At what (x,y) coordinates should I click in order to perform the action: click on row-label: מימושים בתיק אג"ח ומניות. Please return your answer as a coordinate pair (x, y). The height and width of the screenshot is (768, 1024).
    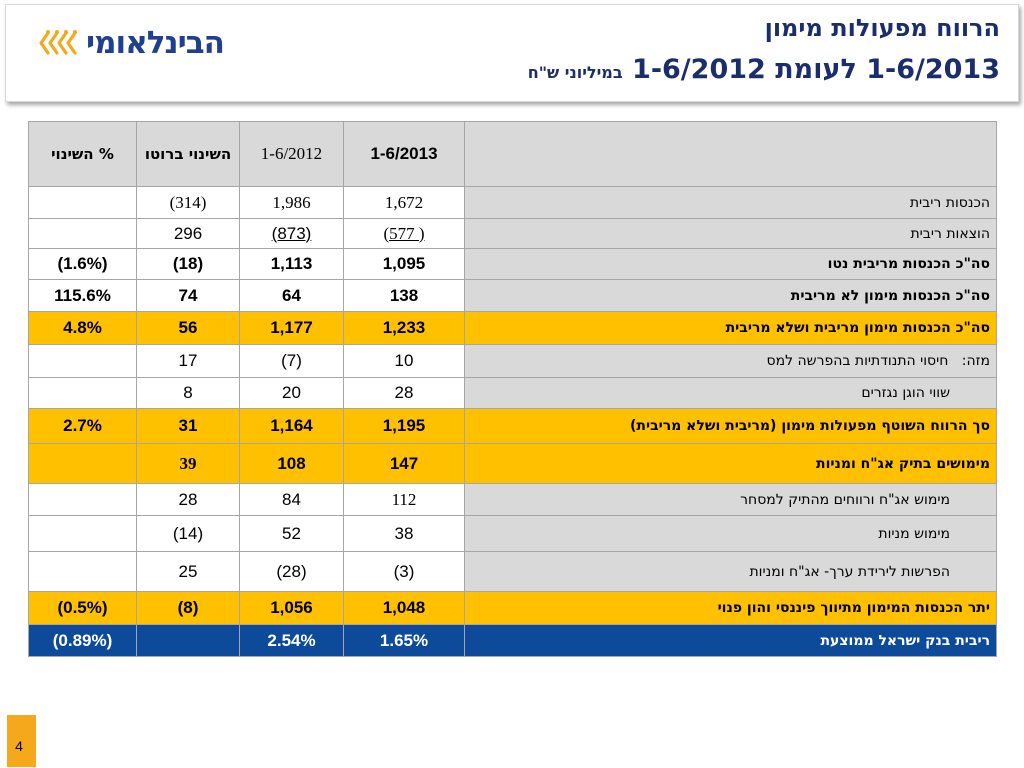
    Looking at the image, I should click on (730, 463).